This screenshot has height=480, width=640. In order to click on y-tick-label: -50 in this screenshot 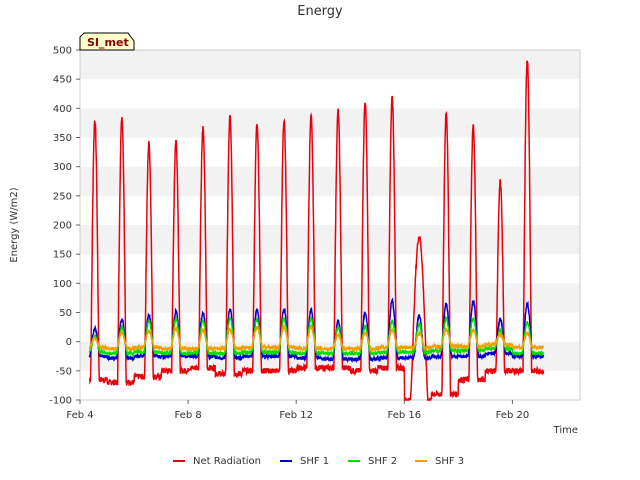, I will do `click(64, 371)`.